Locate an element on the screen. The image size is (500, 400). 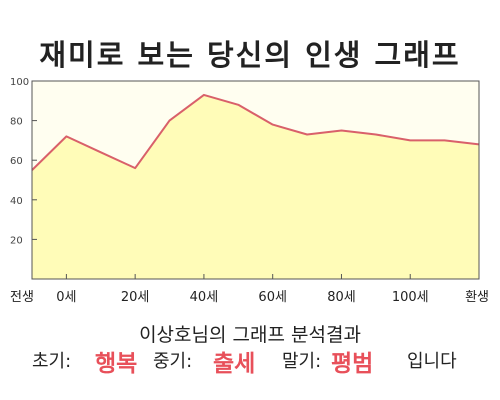
mid-label: 중기: is located at coordinates (173, 361).